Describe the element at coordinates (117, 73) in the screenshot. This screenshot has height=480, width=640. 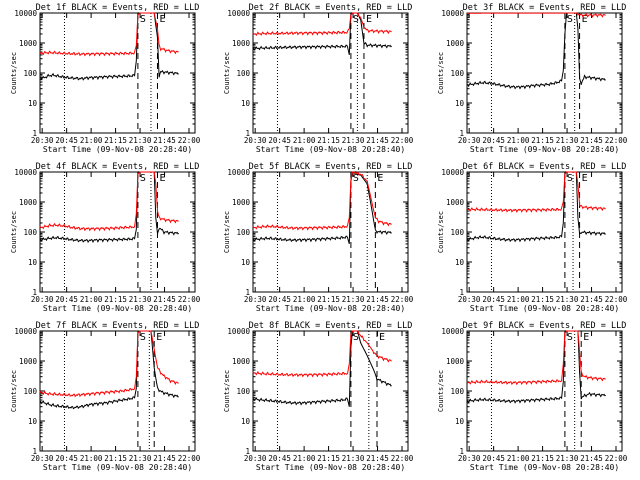
I see `plot-frame` at that location.